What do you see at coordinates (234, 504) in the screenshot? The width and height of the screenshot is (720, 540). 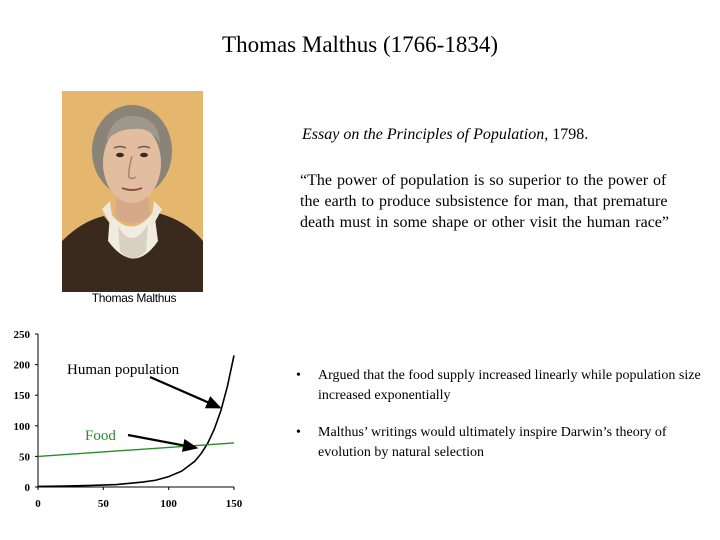 I see `x-tick-label: 150` at bounding box center [234, 504].